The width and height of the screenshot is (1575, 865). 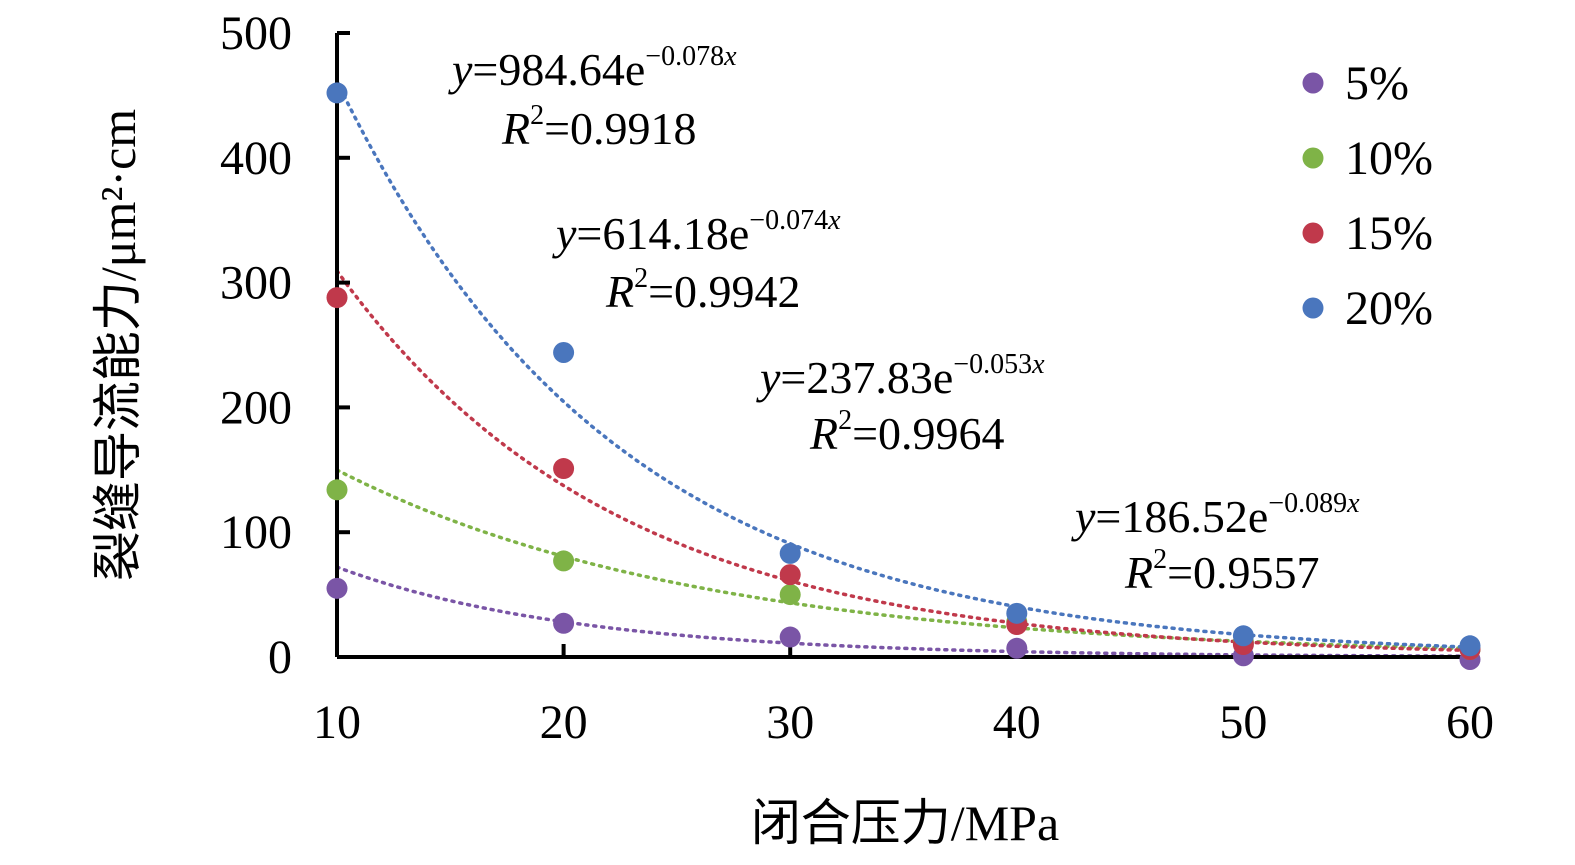 I want to click on x-tick-label: 40, so click(x=1017, y=722).